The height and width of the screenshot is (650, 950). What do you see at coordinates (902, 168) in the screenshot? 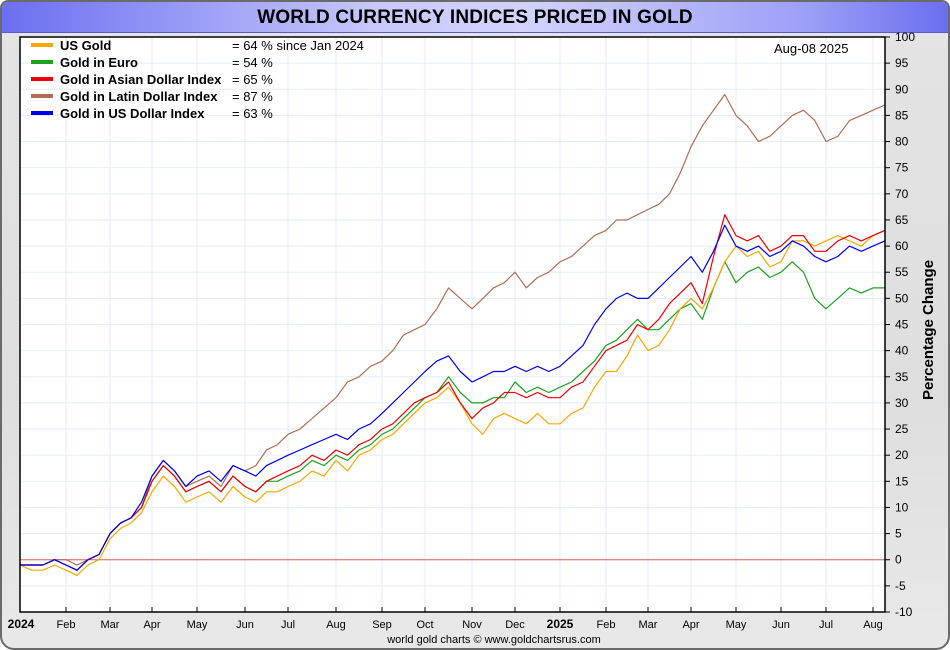
I see `y-tick-label: 75` at bounding box center [902, 168].